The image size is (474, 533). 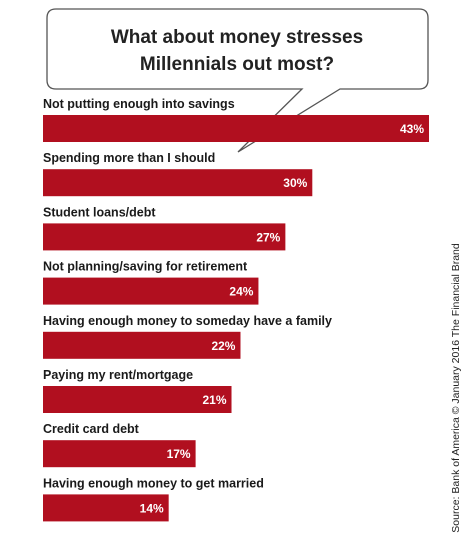 I want to click on chart-title-line-1: What about money stresses, so click(x=237, y=37).